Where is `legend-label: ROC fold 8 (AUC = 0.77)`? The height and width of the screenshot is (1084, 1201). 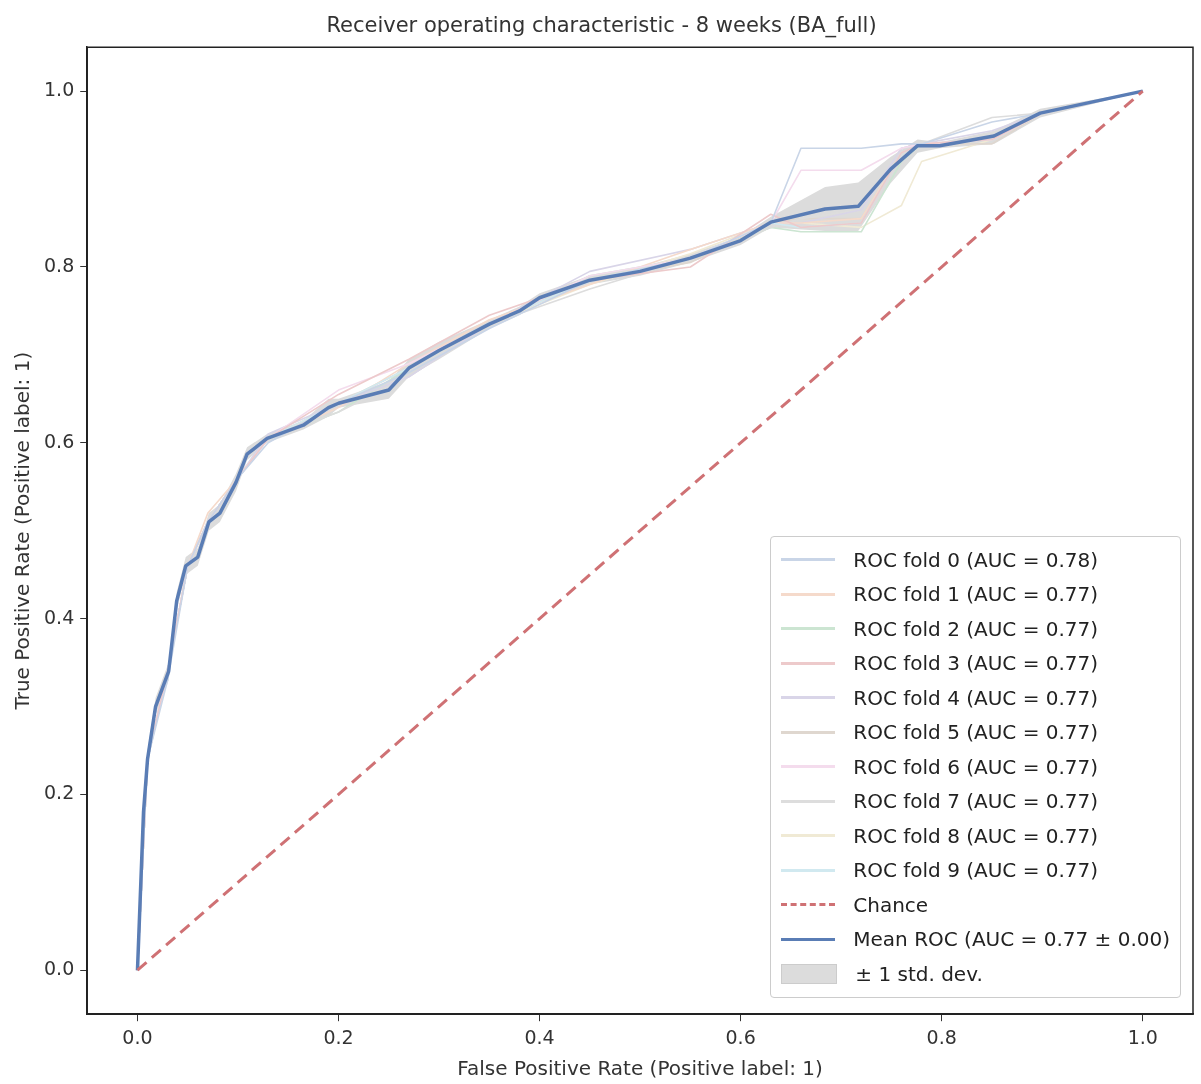
legend-label: ROC fold 8 (AUC = 0.77) is located at coordinates (976, 835).